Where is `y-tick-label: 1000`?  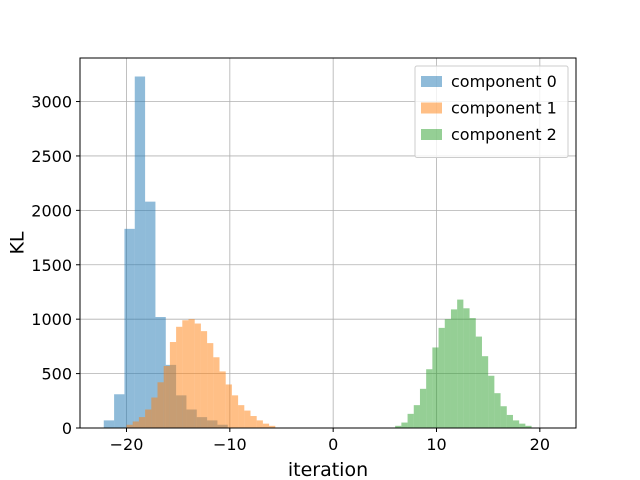
y-tick-label: 1000 is located at coordinates (51, 319).